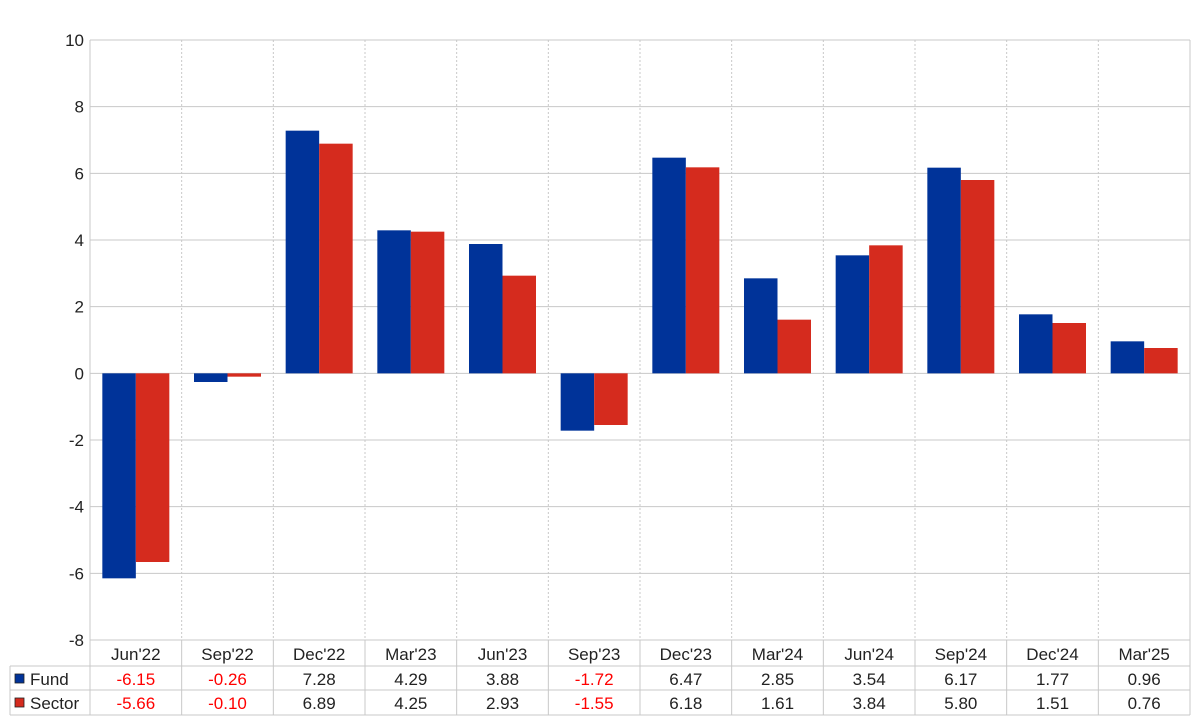 Image resolution: width=1200 pixels, height=720 pixels. What do you see at coordinates (227, 703) in the screenshot?
I see `data-label-sector-1: -0.10` at bounding box center [227, 703].